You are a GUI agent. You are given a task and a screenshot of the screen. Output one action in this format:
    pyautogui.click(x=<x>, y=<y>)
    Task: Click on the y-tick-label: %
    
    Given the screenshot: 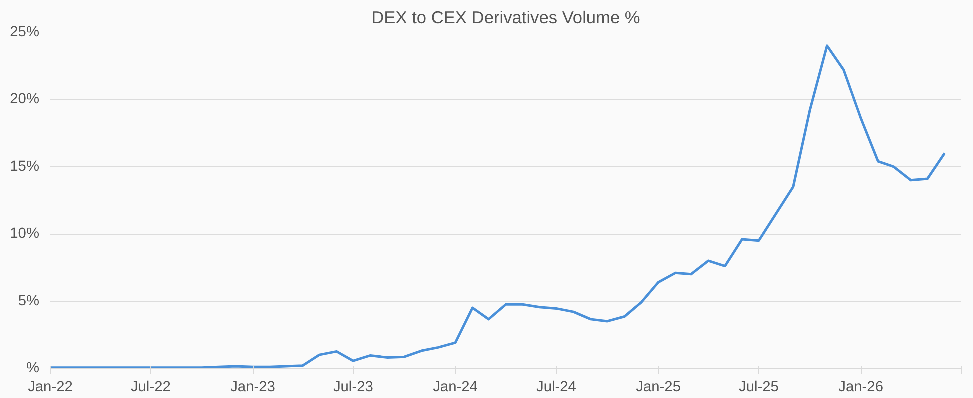 What is the action you would take?
    pyautogui.click(x=33, y=368)
    